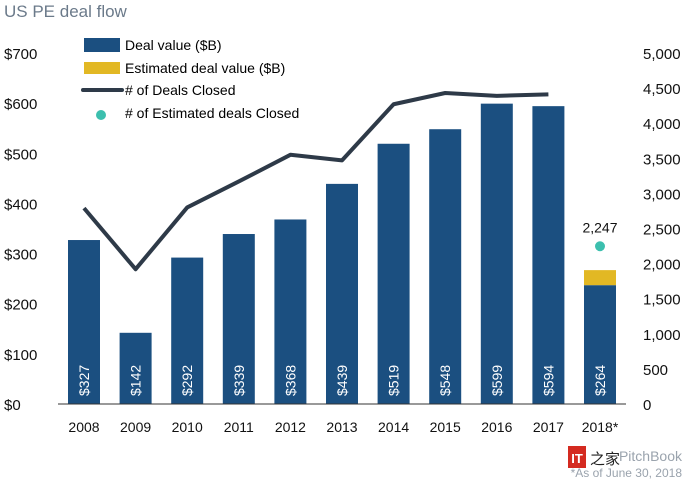 Image resolution: width=685 pixels, height=481 pixels. I want to click on point-estimated-deals, so click(600, 246).